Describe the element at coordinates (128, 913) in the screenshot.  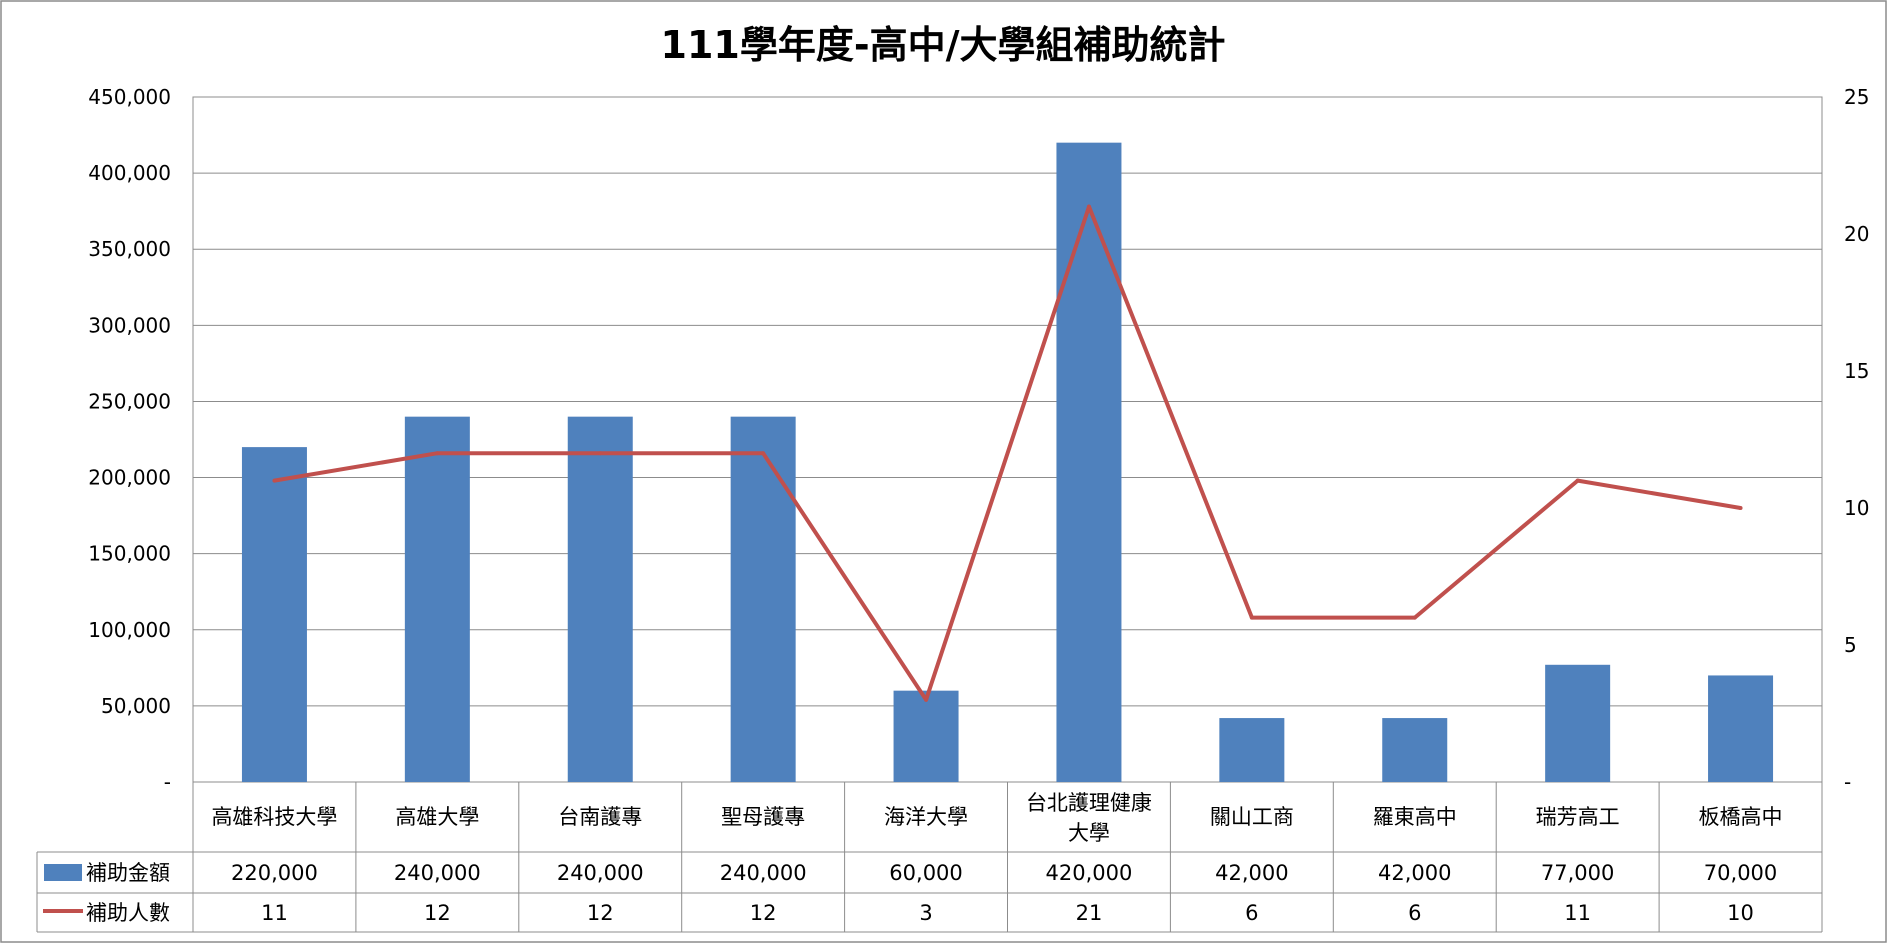
I see `legend-label: 補助人數` at that location.